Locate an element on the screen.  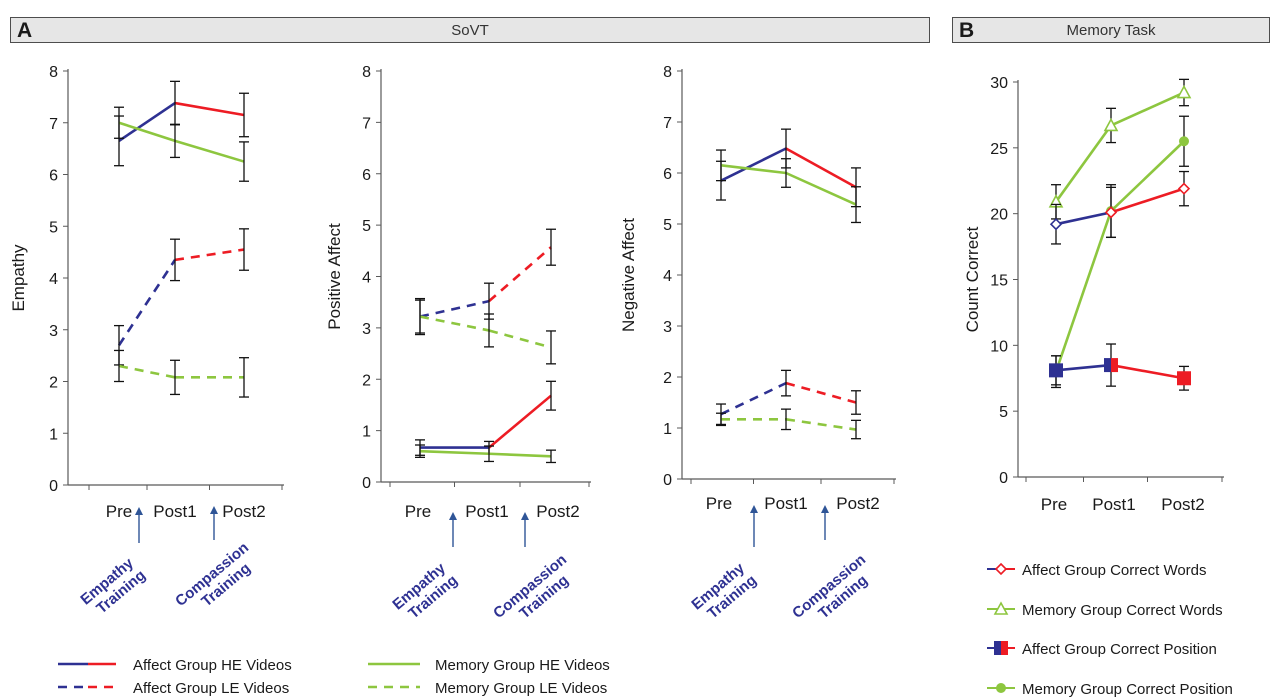
legend-b-item: Affect Group Correct Words is located at coordinates (1097, 570).